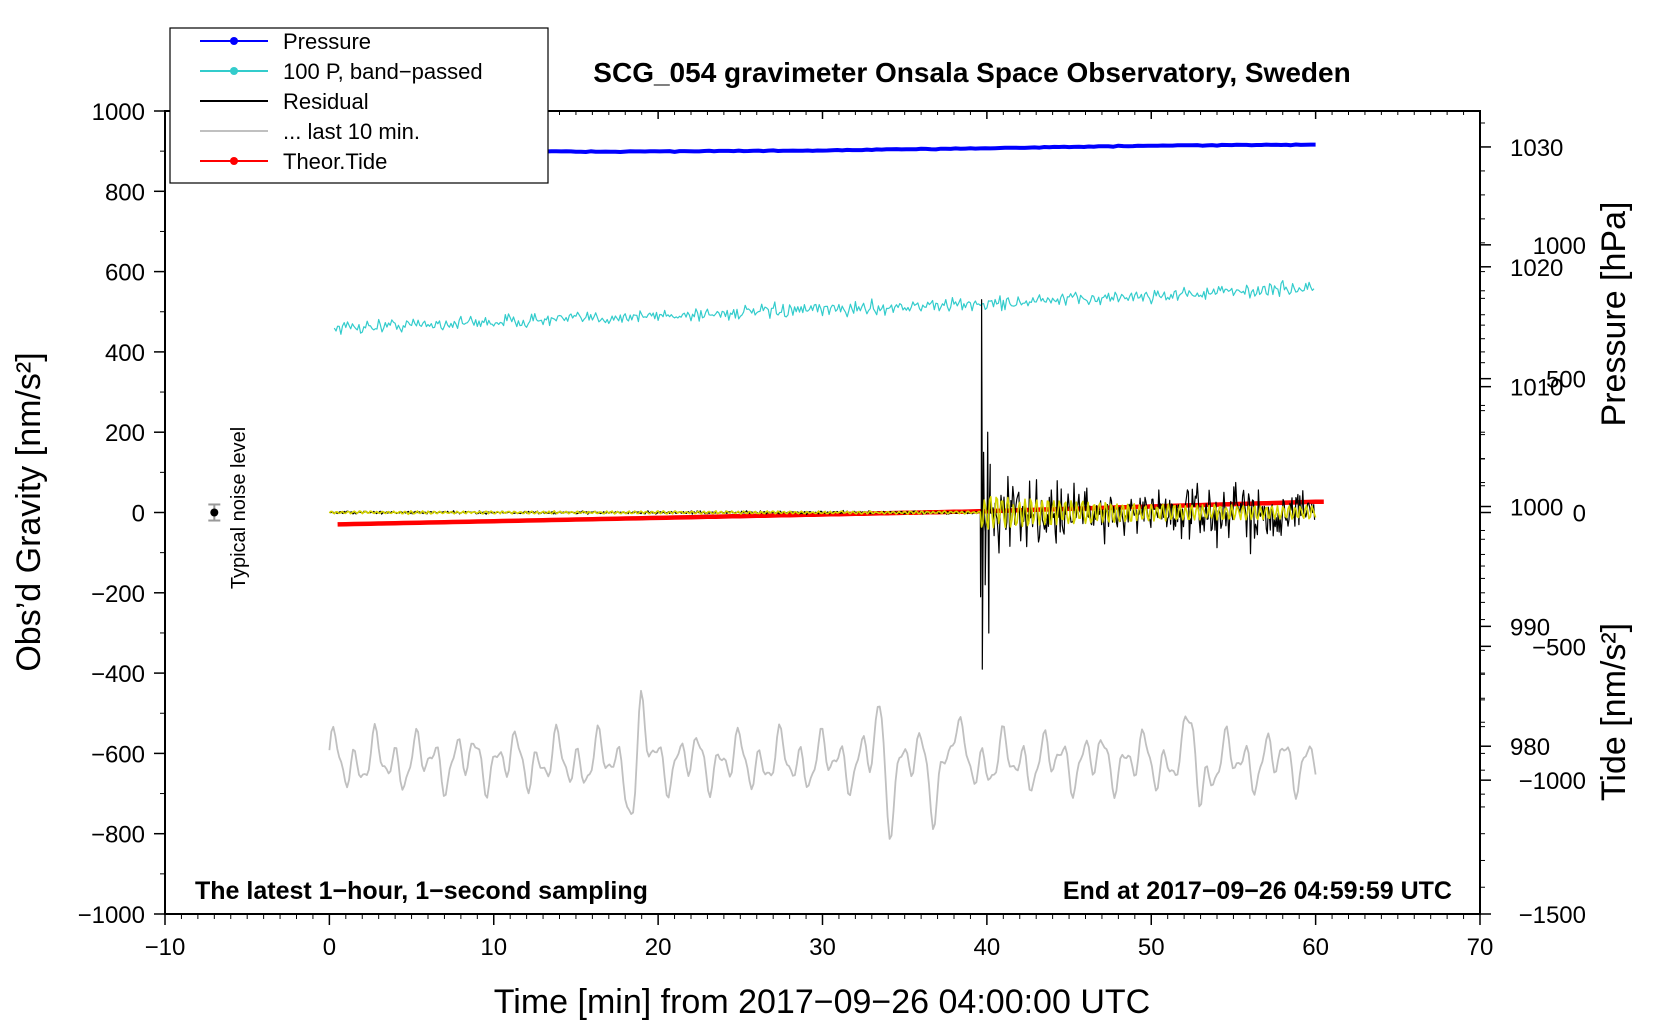 This screenshot has width=1660, height=1020. Describe the element at coordinates (1579, 514) in the screenshot. I see `tide-tick-label: 0` at that location.